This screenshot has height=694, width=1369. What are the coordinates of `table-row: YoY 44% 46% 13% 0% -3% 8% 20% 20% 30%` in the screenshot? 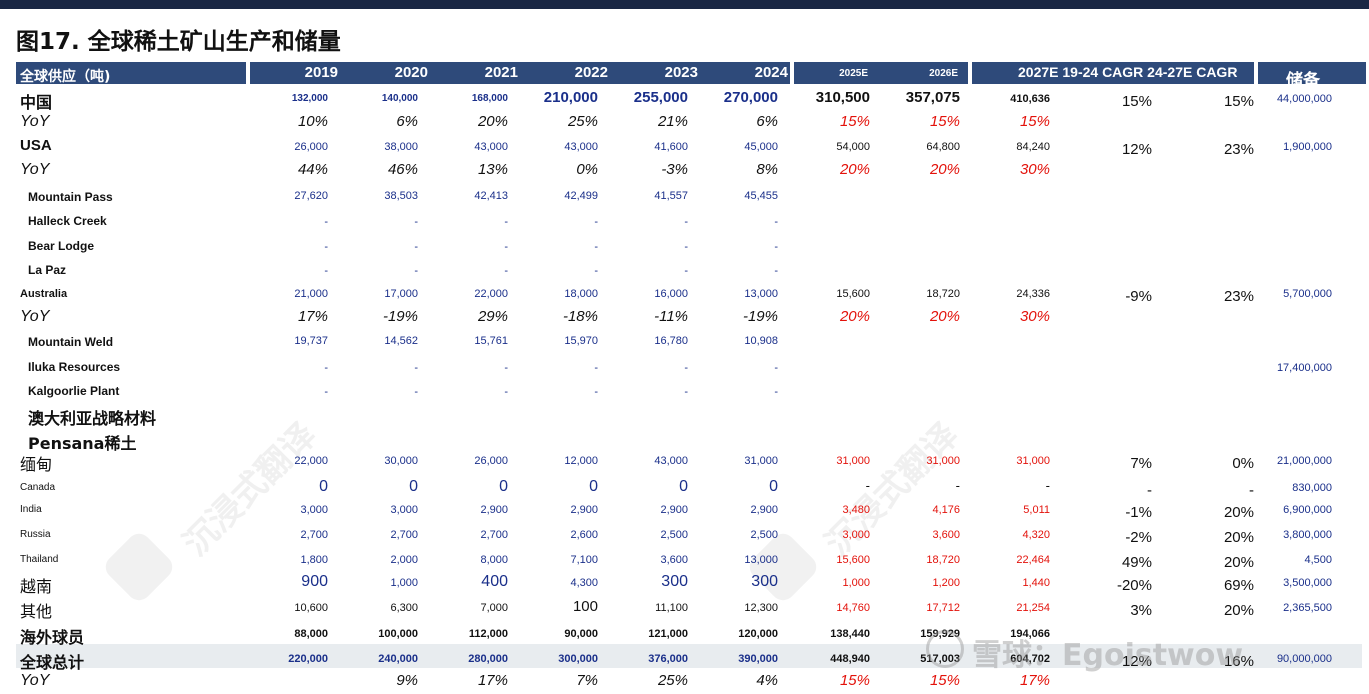 It's located at (684, 172).